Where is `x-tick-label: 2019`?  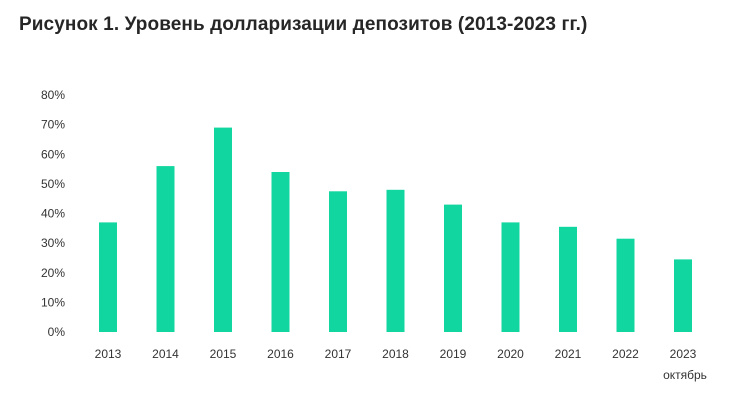 x-tick-label: 2019 is located at coordinates (453, 354).